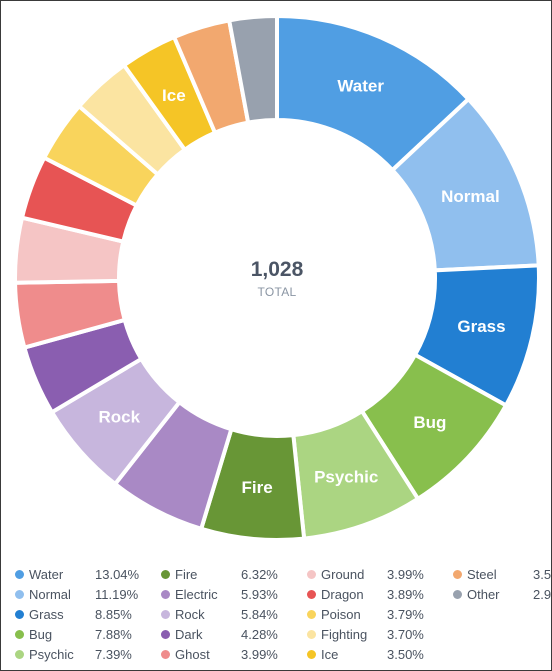 This screenshot has width=552, height=671. Describe the element at coordinates (192, 654) in the screenshot. I see `legend-label: Ghost` at that location.